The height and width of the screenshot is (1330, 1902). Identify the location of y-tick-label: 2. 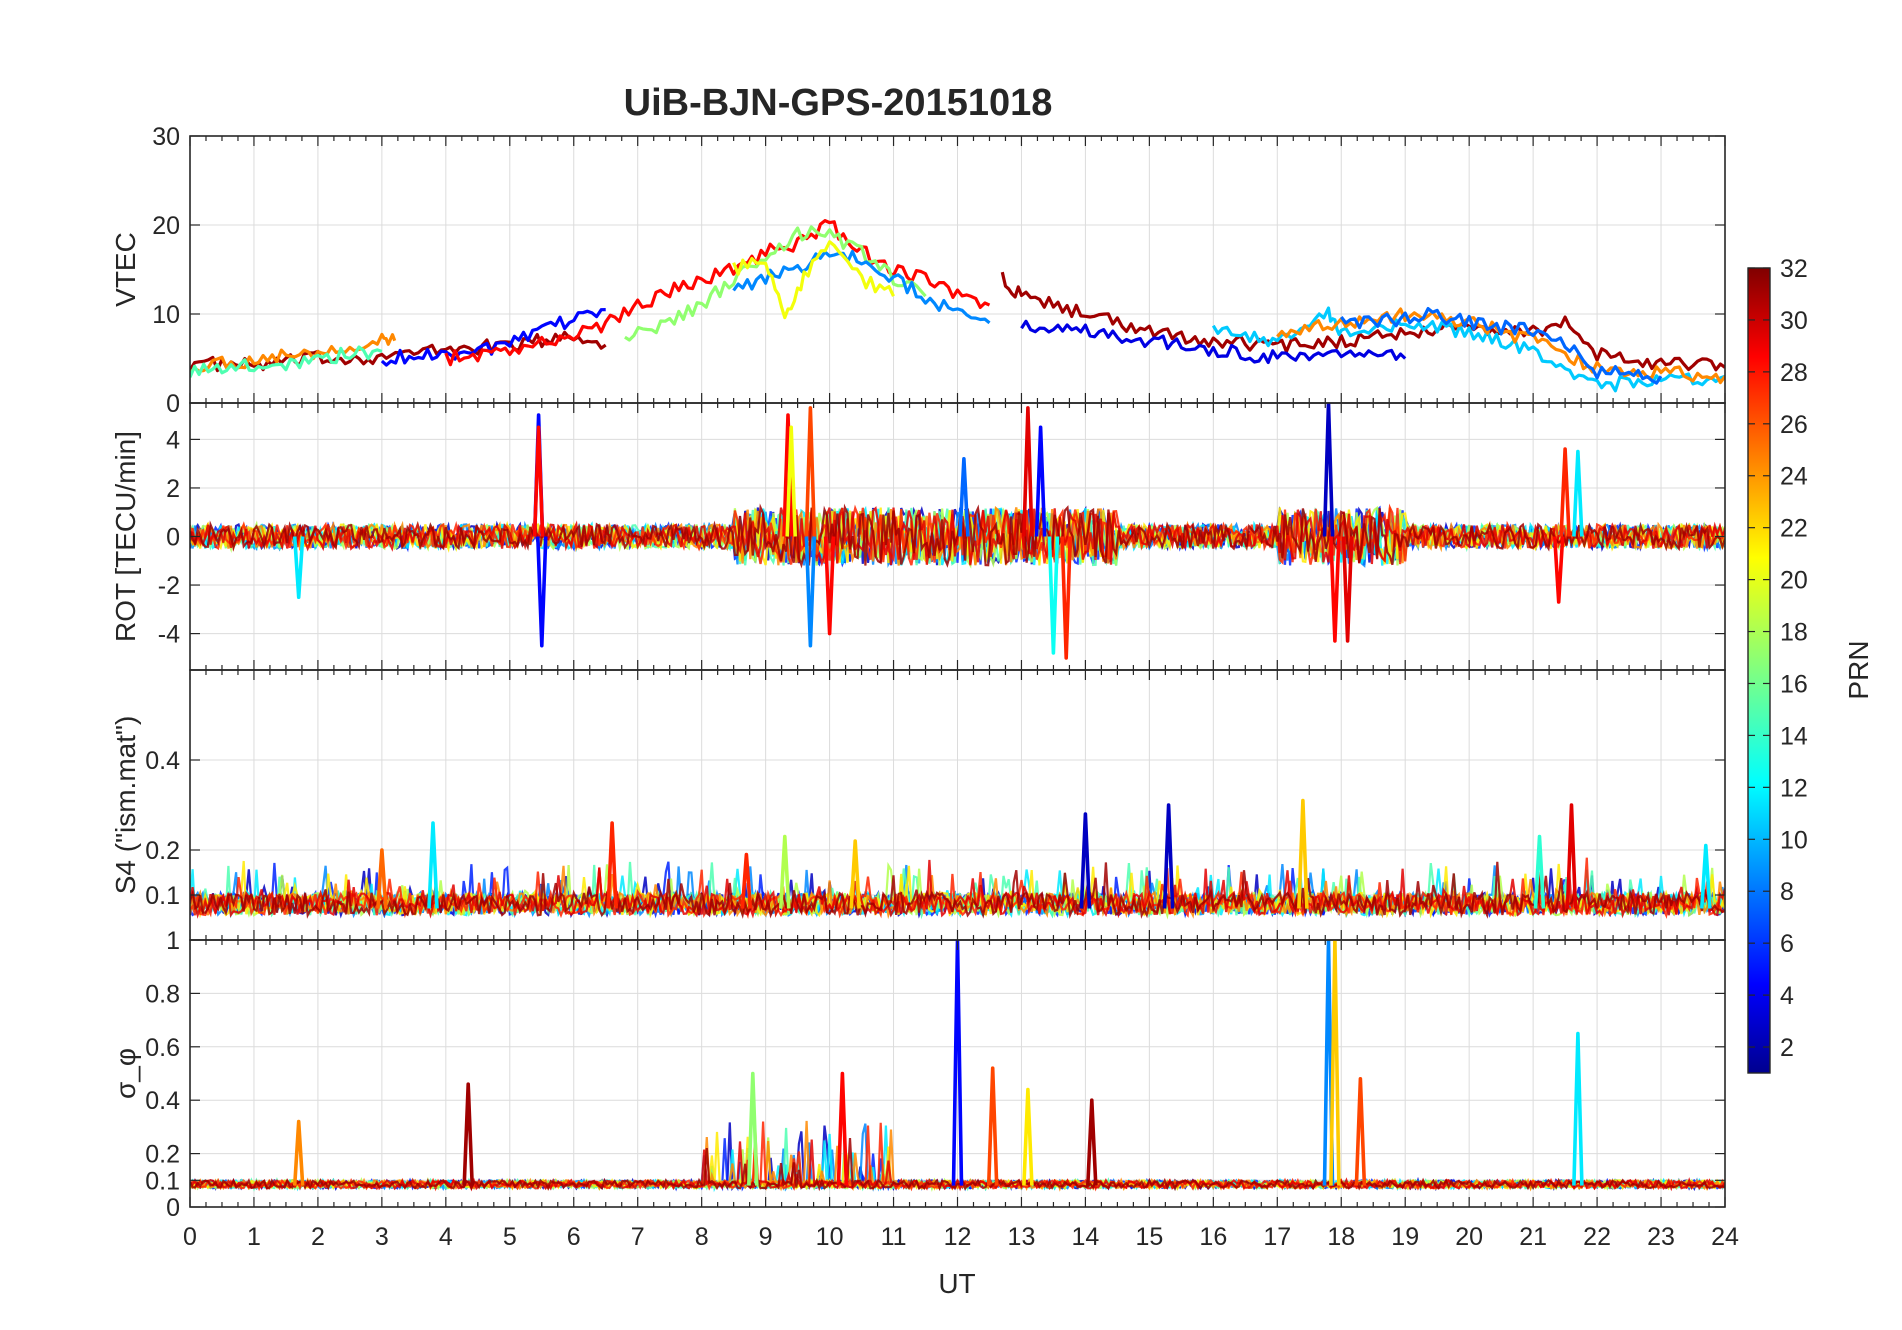
(173, 489).